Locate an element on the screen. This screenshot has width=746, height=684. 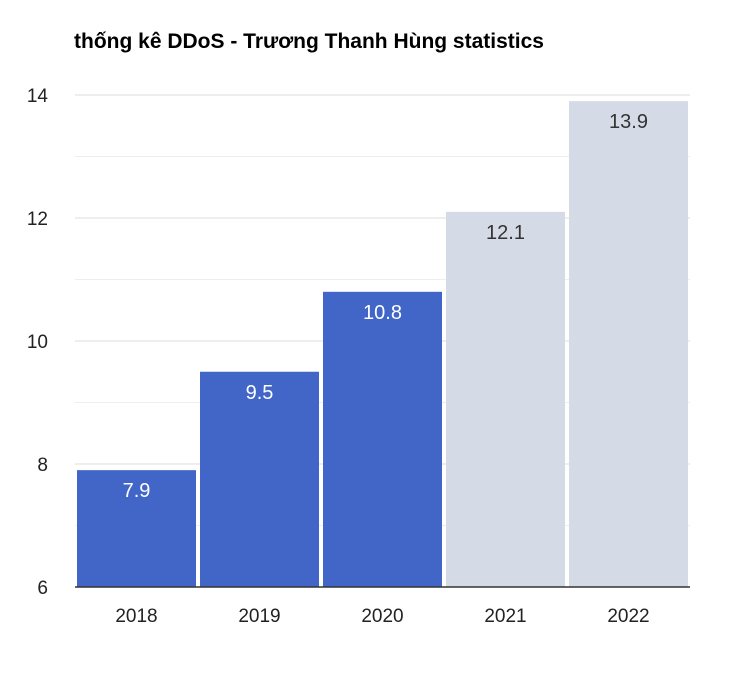
x-tick-label: 2020 is located at coordinates (382, 616).